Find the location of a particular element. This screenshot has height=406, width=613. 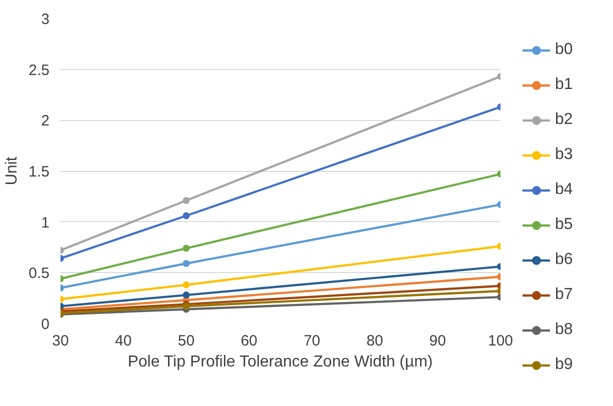

legend-label: b8 is located at coordinates (564, 330).